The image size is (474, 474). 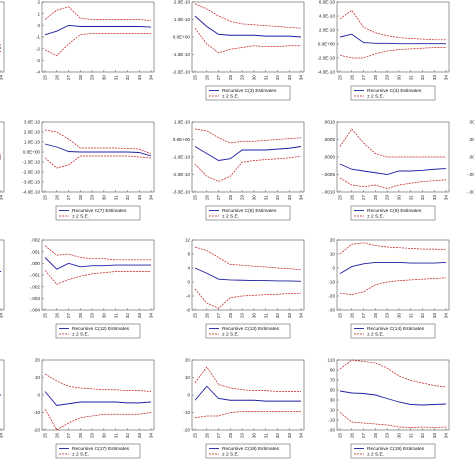 I want to click on y-tick-label: .0005, so click(x=330, y=139).